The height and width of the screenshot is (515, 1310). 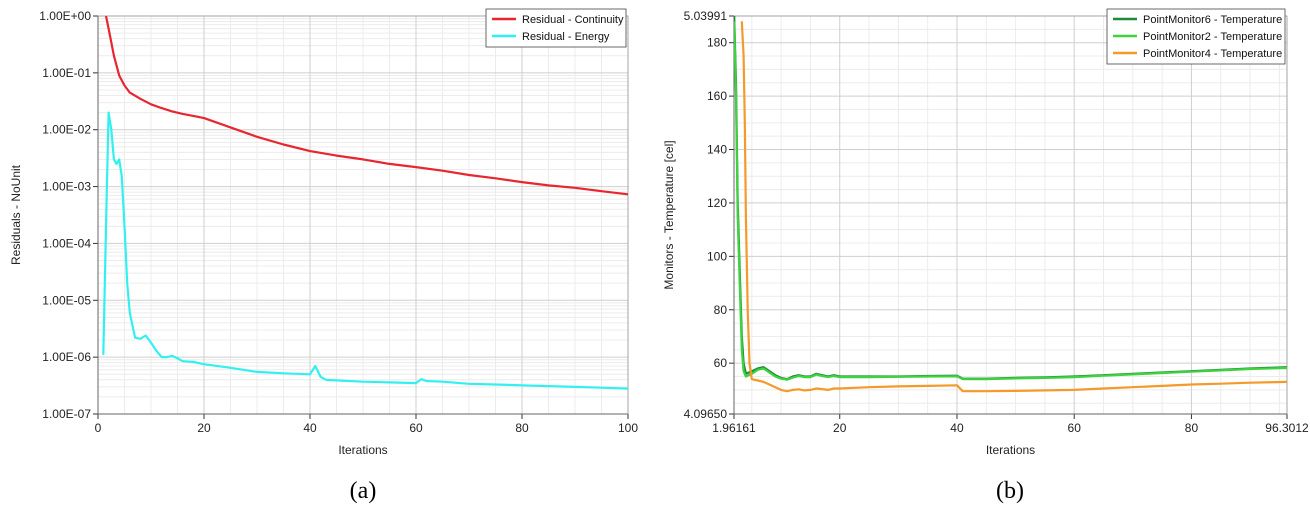 What do you see at coordinates (66, 130) in the screenshot?
I see `y-tick-label: 1.00E-02` at bounding box center [66, 130].